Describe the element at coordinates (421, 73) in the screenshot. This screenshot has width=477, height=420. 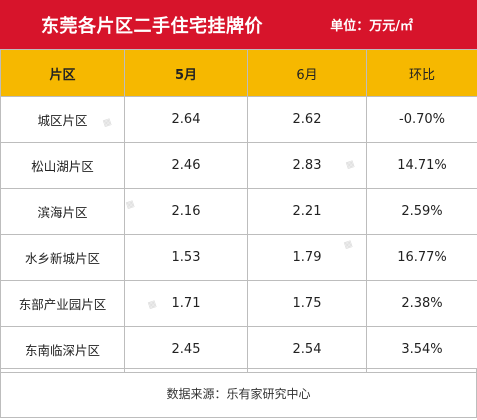
I see `header-mom: 环比` at that location.